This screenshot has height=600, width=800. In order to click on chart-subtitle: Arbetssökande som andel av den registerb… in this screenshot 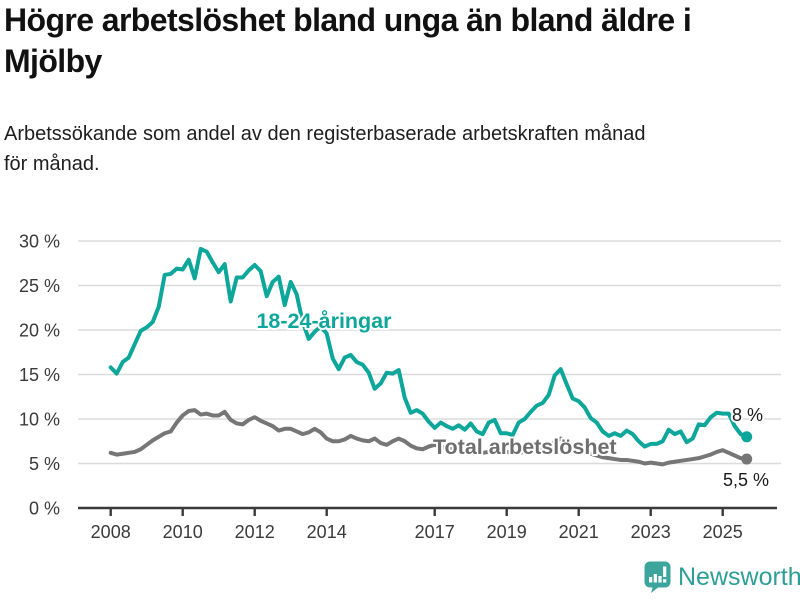, I will do `click(394, 149)`.